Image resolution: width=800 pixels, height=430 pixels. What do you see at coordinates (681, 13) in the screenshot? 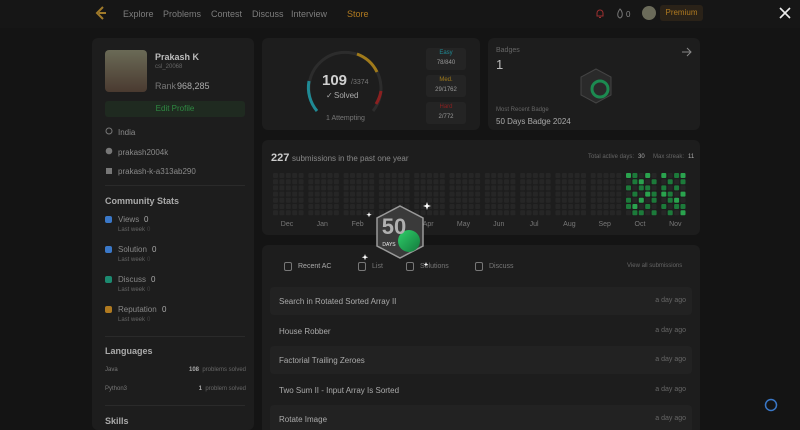
I see `premium-button: Premium` at bounding box center [681, 13].